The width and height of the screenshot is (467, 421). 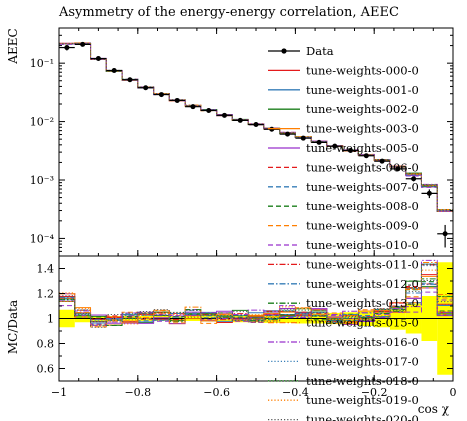 What do you see at coordinates (362, 167) in the screenshot?
I see `legend-entry-label: tune-weights-006-0` at bounding box center [362, 167].